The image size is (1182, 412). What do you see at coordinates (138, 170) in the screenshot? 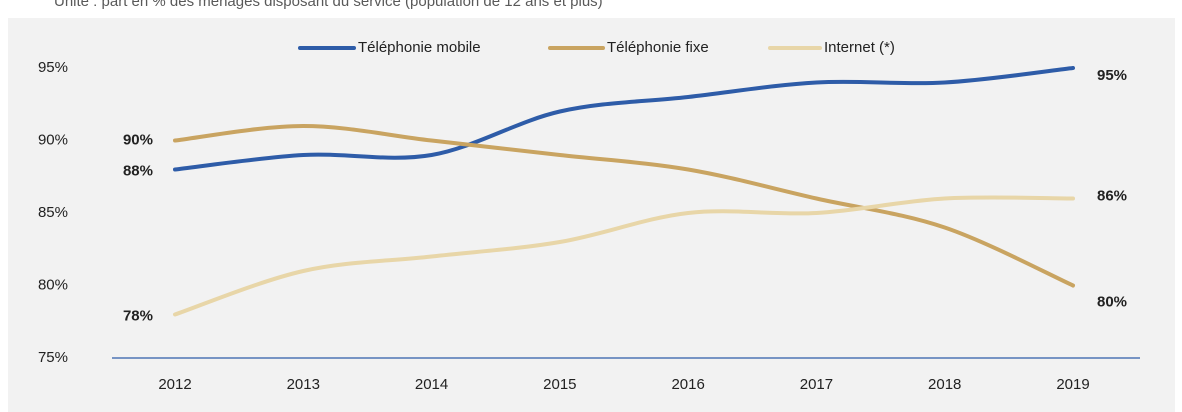
I see `value-label: 88%` at bounding box center [138, 170].